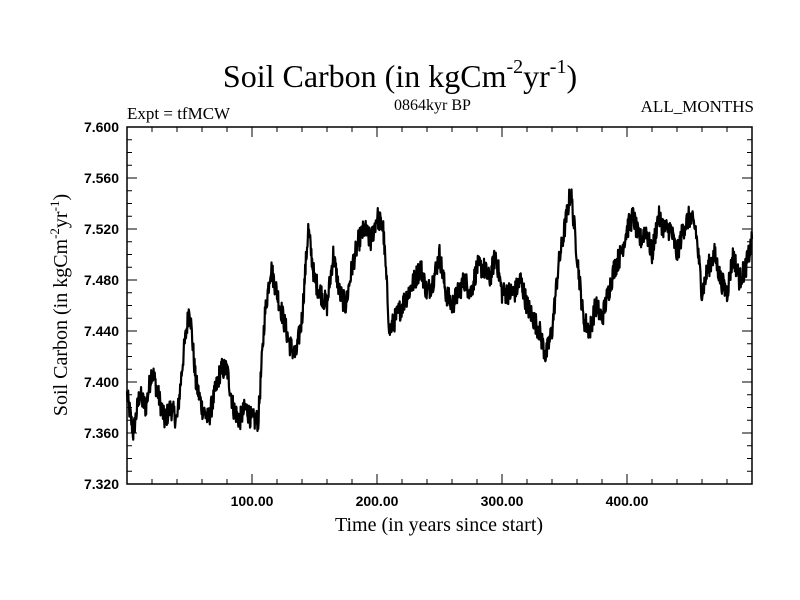 This screenshot has height=600, width=800. What do you see at coordinates (101, 178) in the screenshot?
I see `y-tick-label: 7.560` at bounding box center [101, 178].